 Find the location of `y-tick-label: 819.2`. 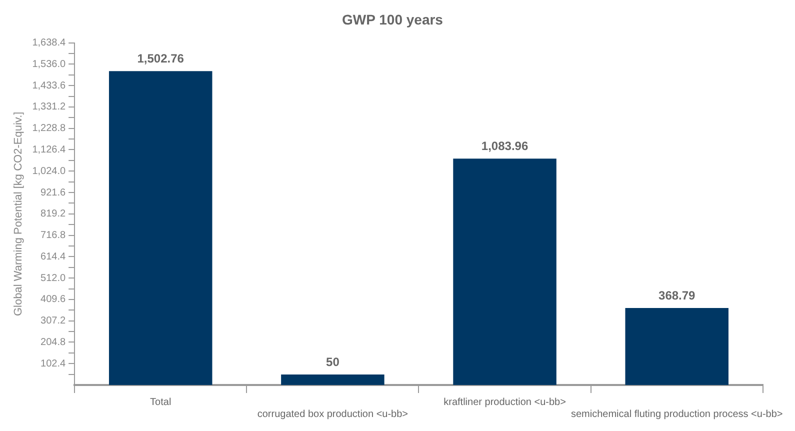

y-tick-label: 819.2 is located at coordinates (53, 214).